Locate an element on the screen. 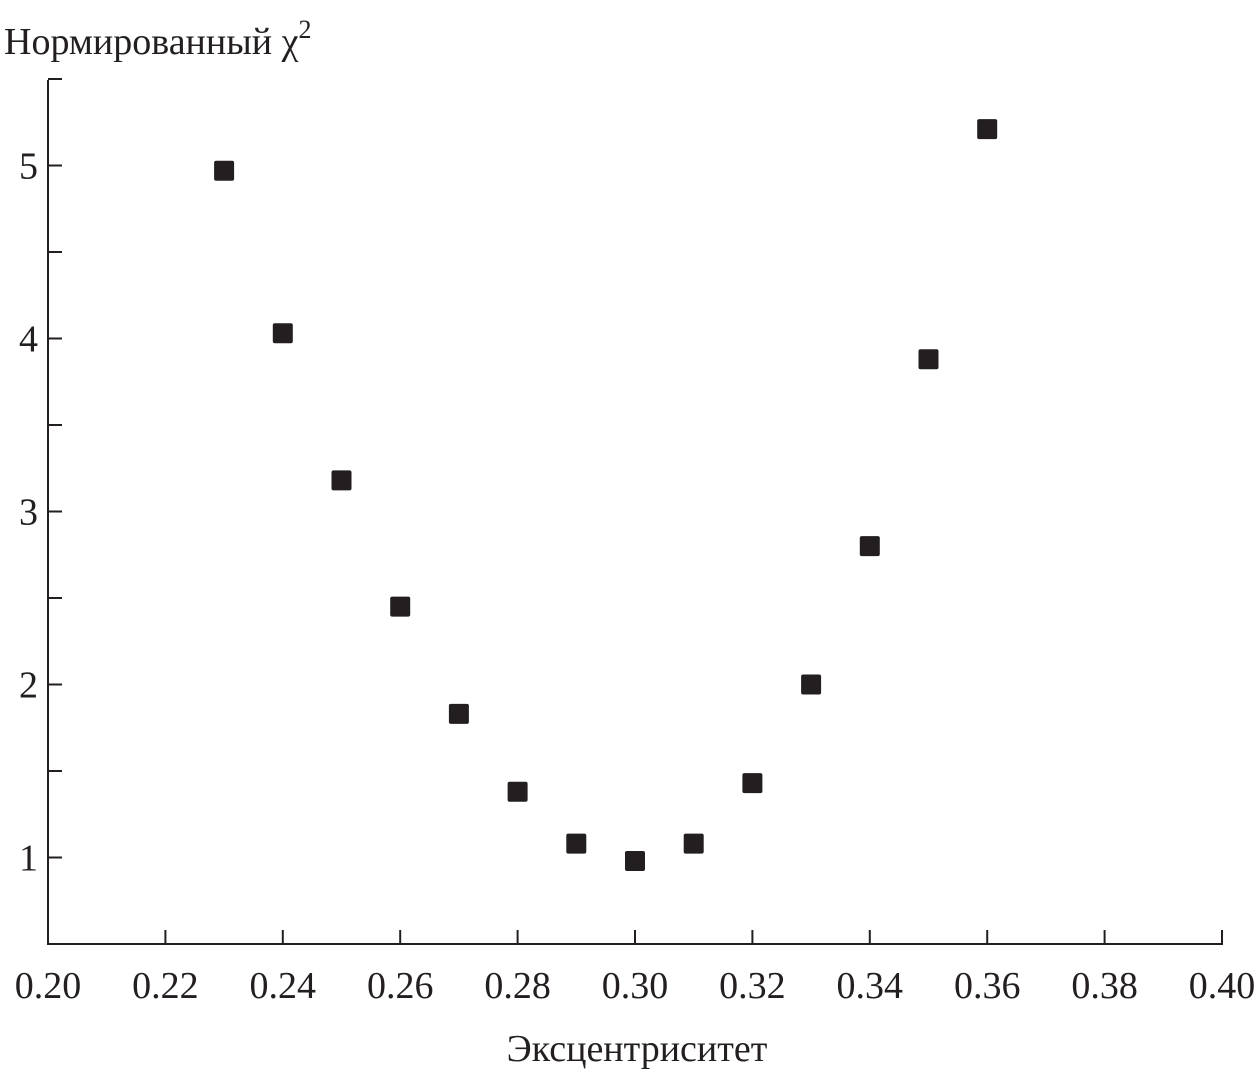 The image size is (1259, 1073). y-axis-label: Нормированный χ2 is located at coordinates (157, 39).